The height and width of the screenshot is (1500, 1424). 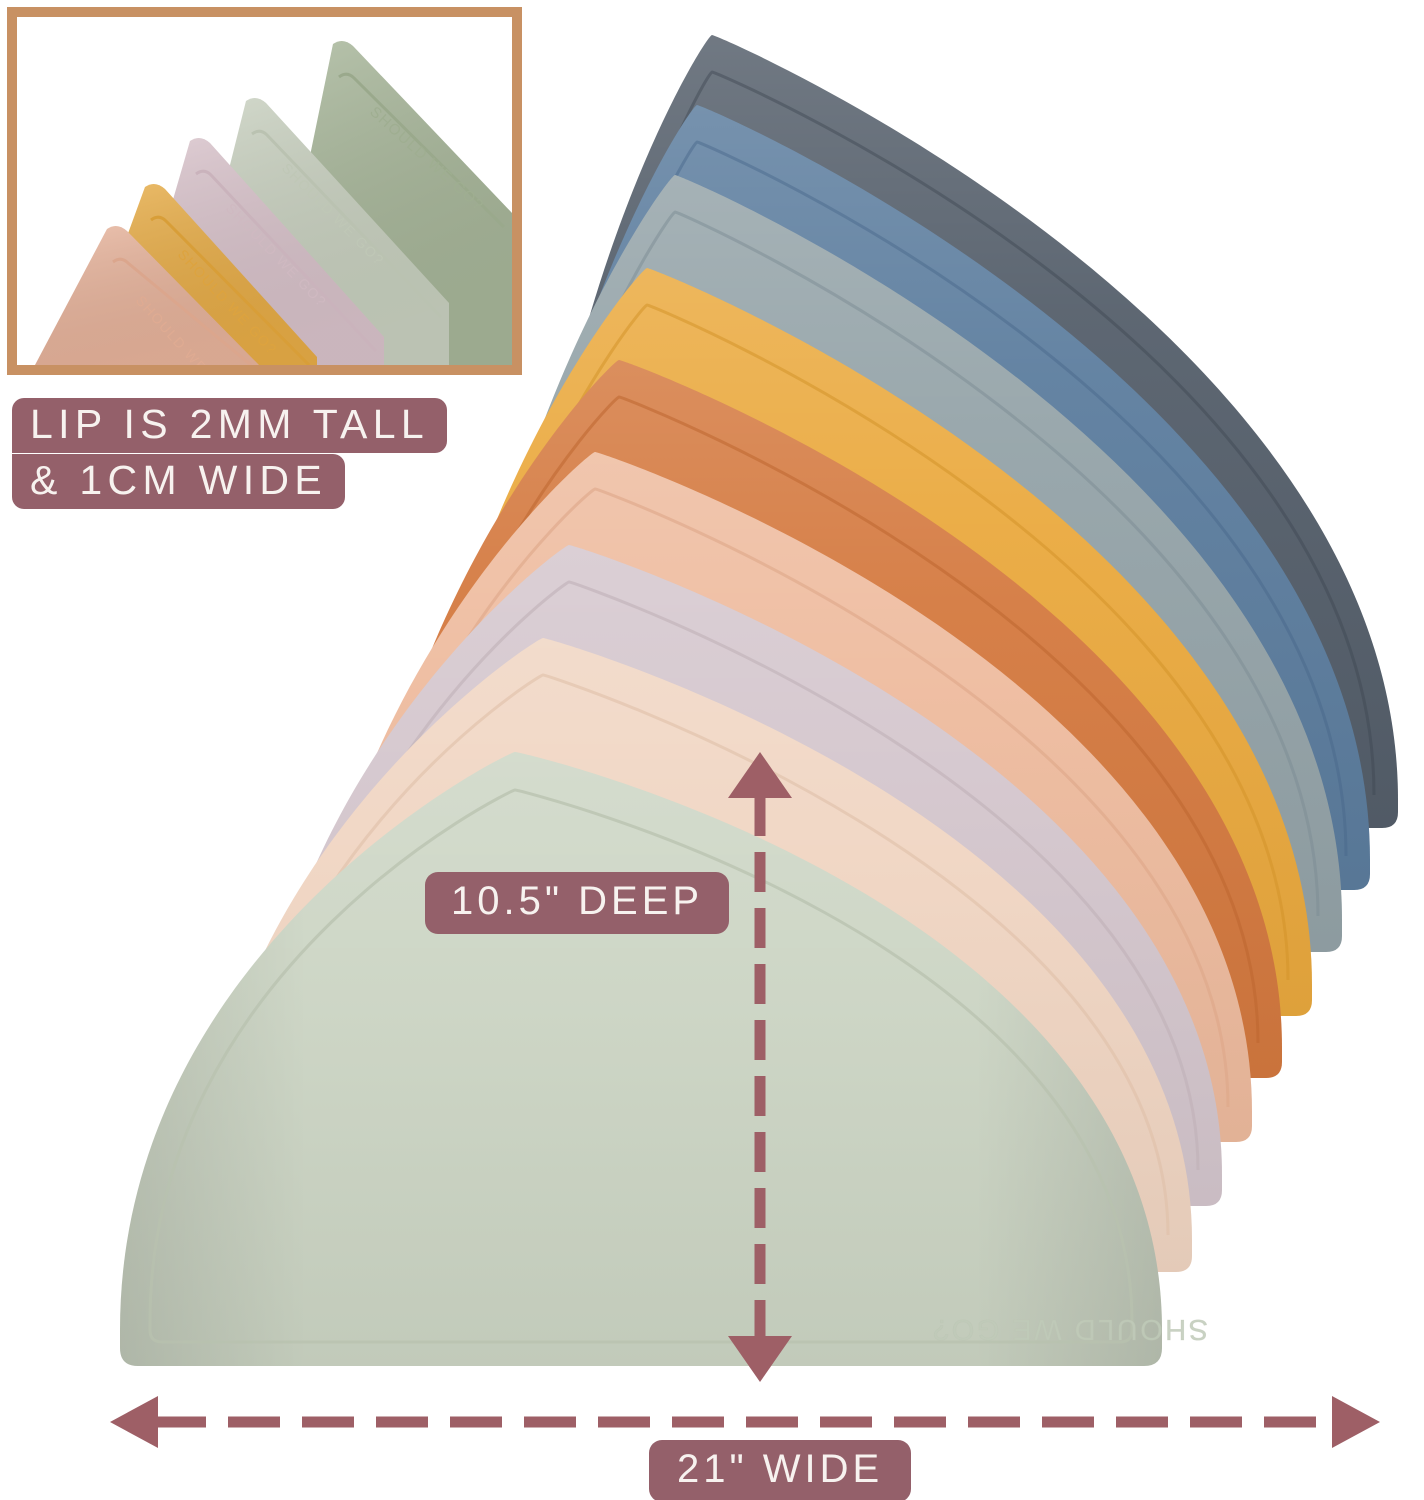 I want to click on lip-callout-line-1: LIP IS 2MM TALL, so click(x=229, y=426).